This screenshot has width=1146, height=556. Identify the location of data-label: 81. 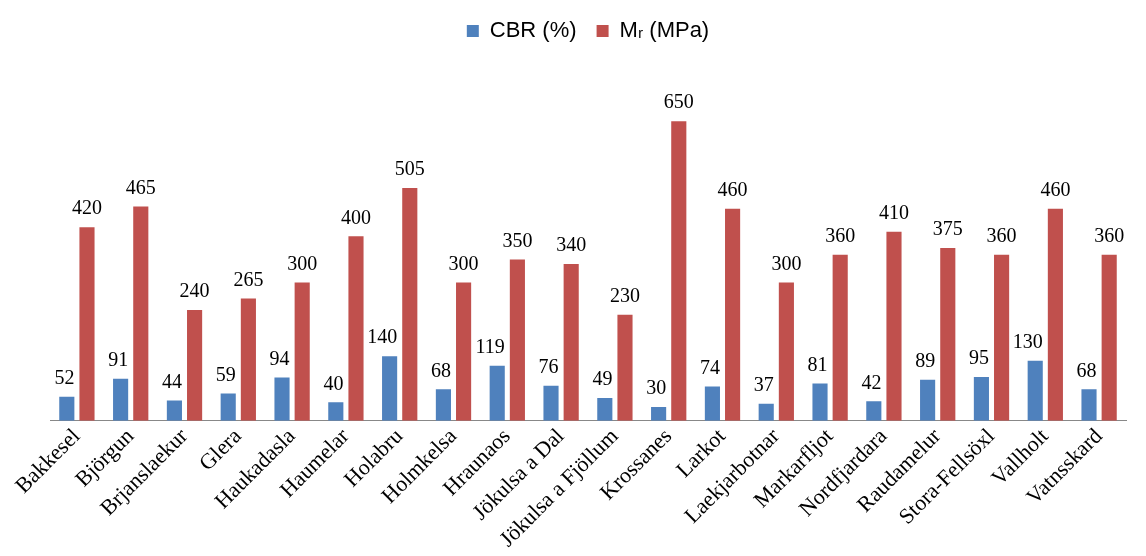
(817, 363).